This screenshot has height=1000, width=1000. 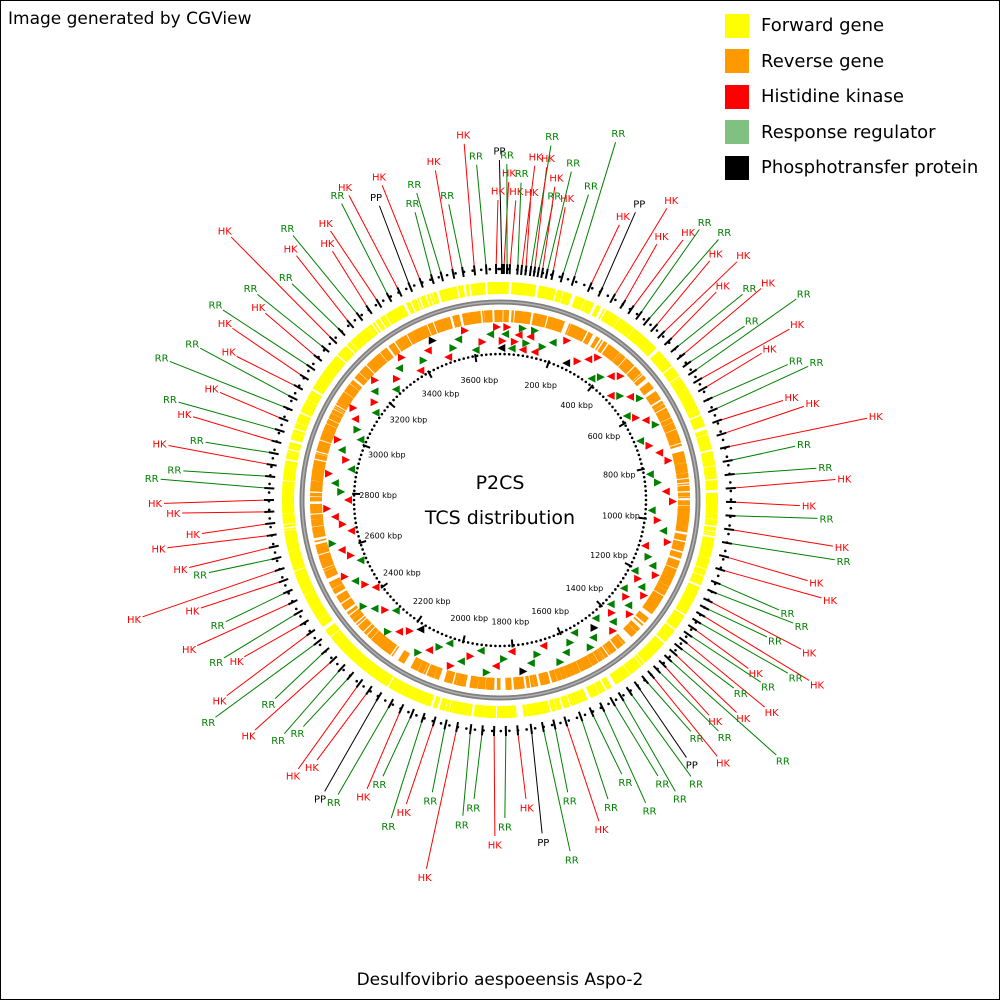 What do you see at coordinates (432, 601) in the screenshot?
I see `ruler-label: 2200 kbp` at bounding box center [432, 601].